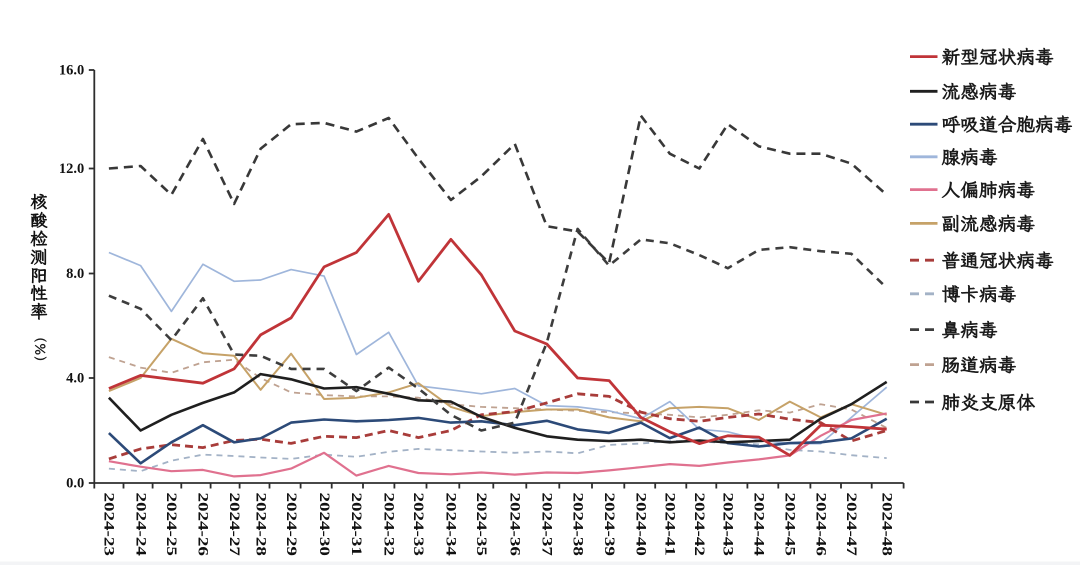 This screenshot has width=1080, height=570. I want to click on svg-text: 2024-47, so click(852, 525).